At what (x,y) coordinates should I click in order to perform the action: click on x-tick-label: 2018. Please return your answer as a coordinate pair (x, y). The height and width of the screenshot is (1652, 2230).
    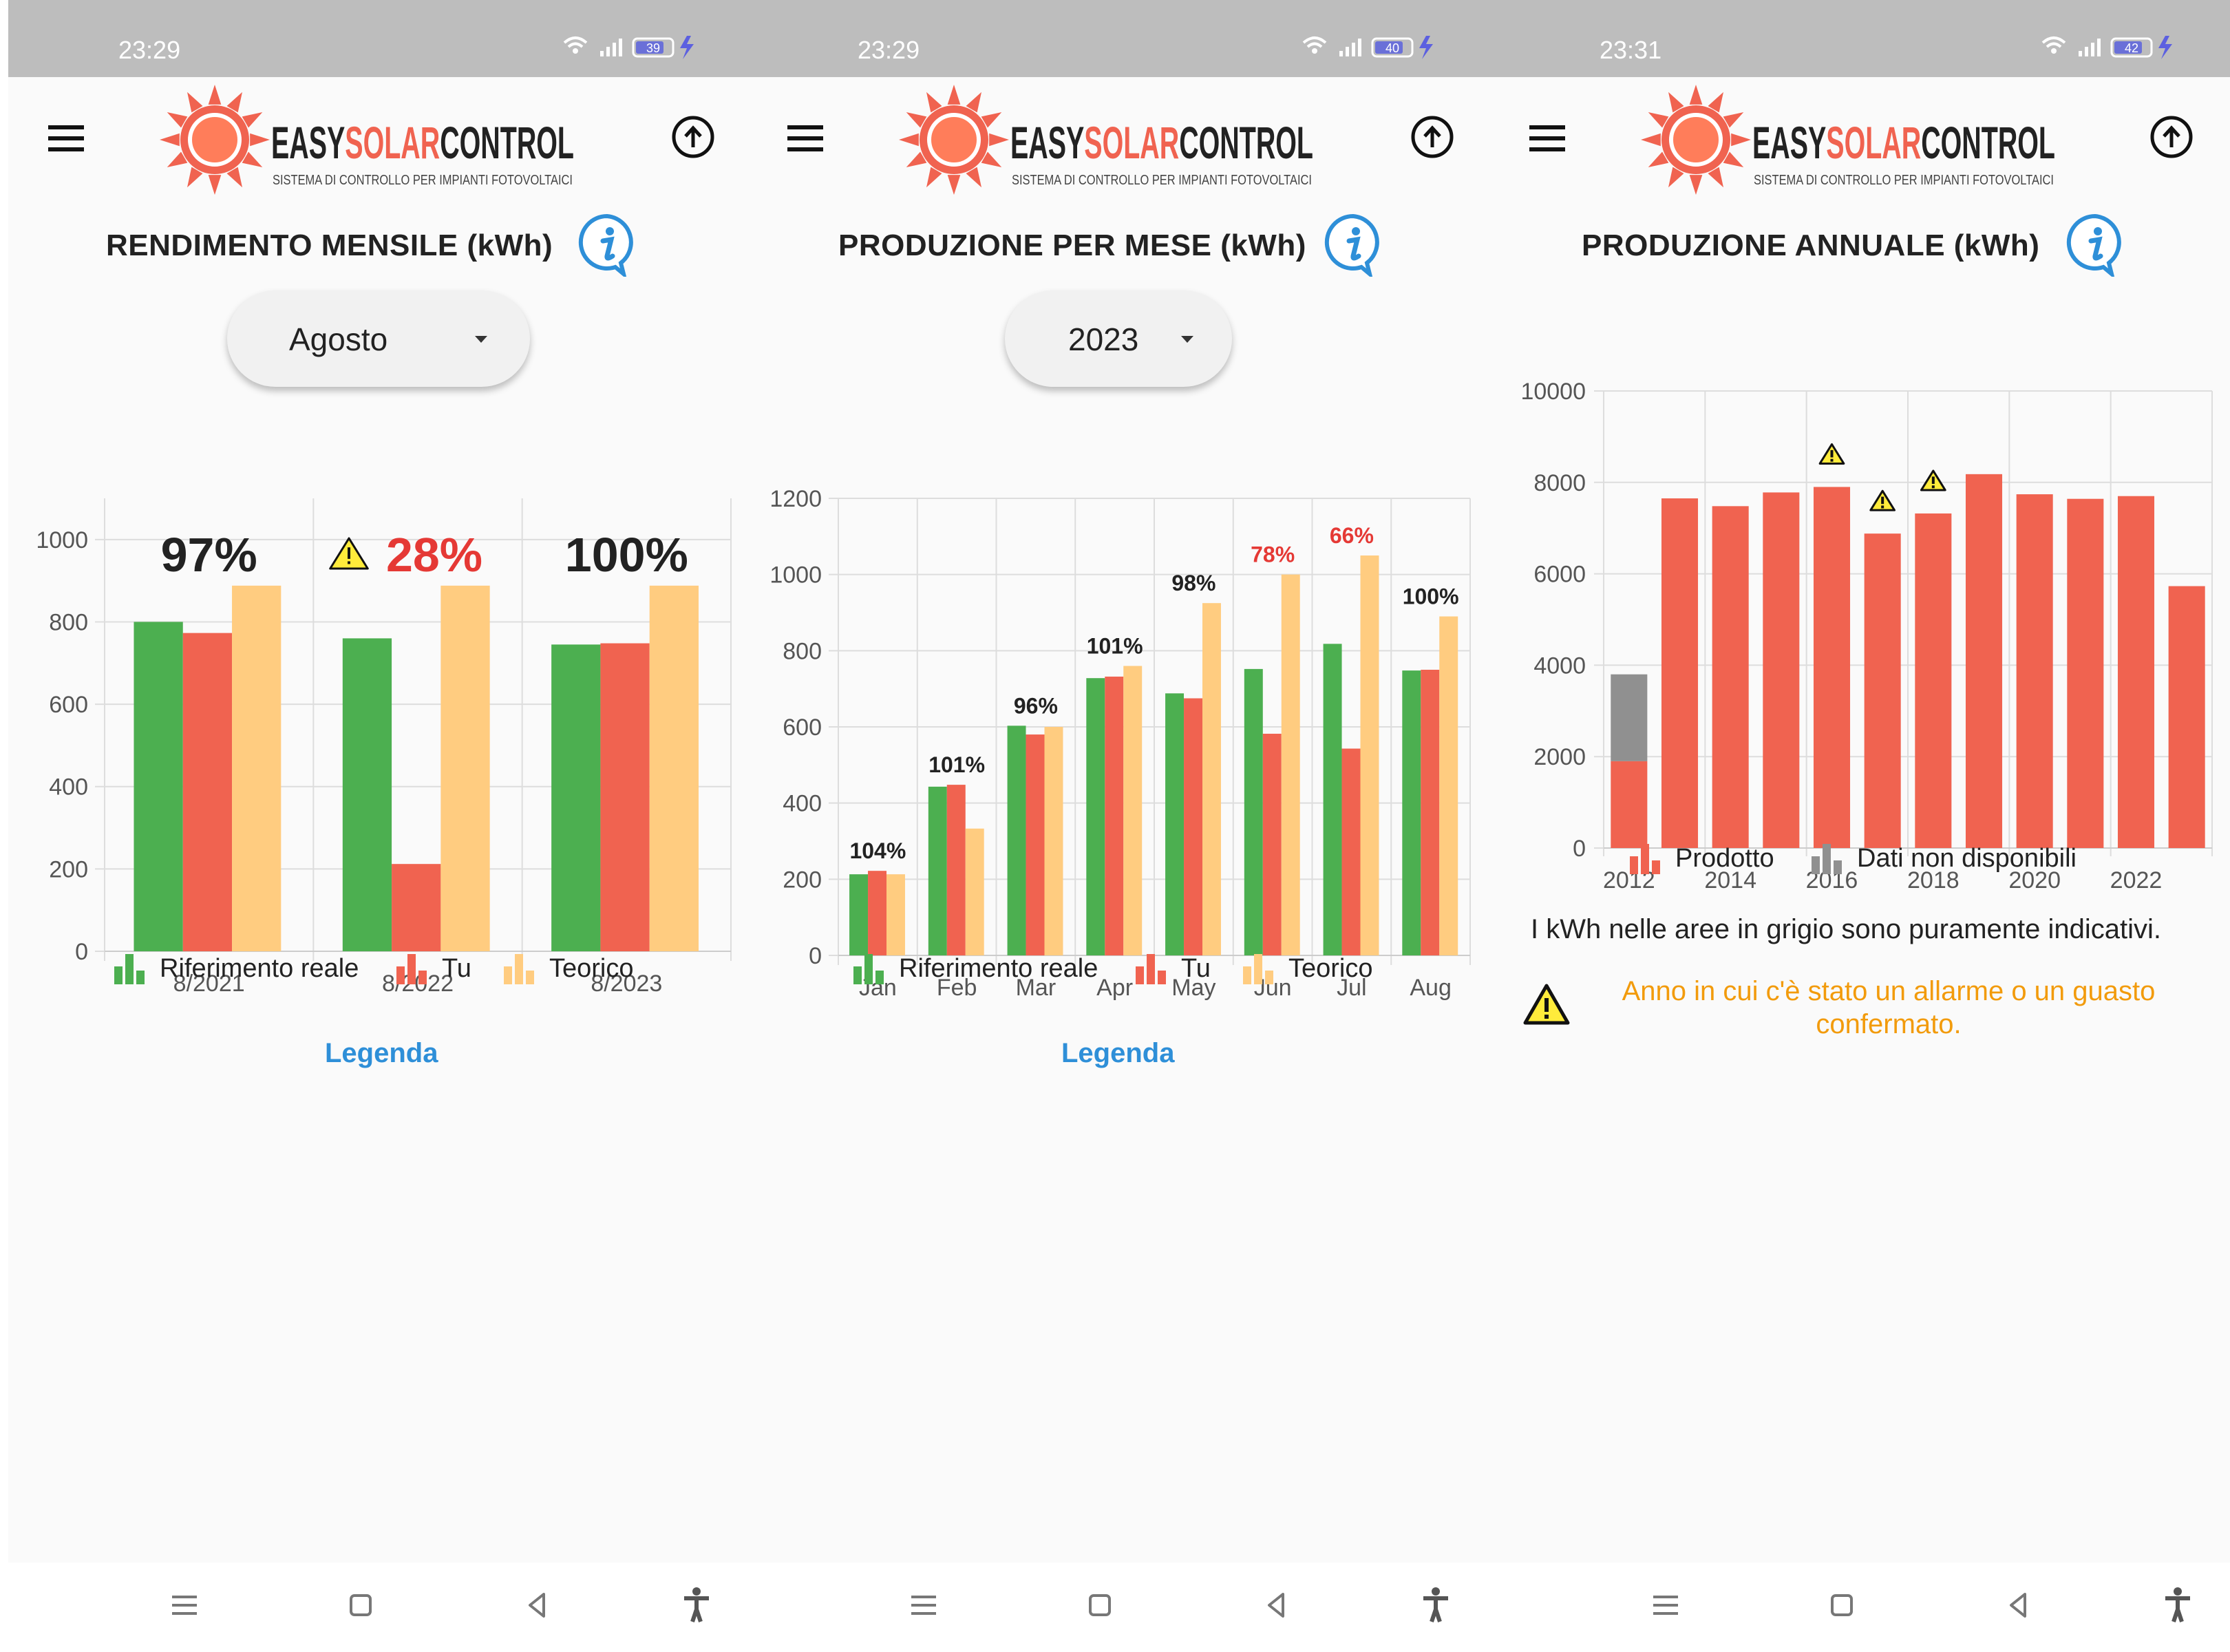
    Looking at the image, I should click on (1933, 880).